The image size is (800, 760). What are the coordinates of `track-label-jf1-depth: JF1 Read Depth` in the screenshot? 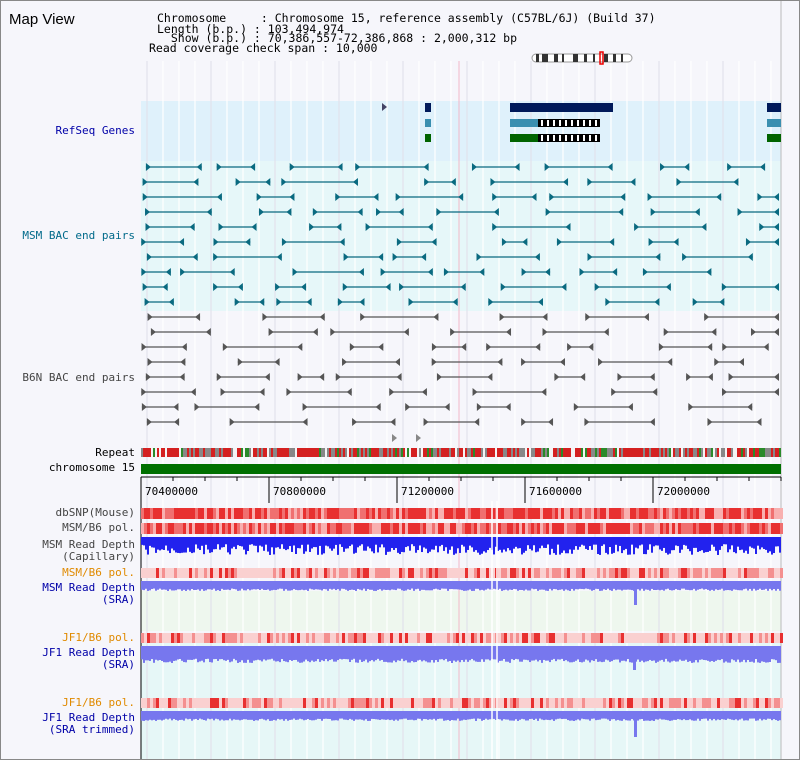 It's located at (88, 652).